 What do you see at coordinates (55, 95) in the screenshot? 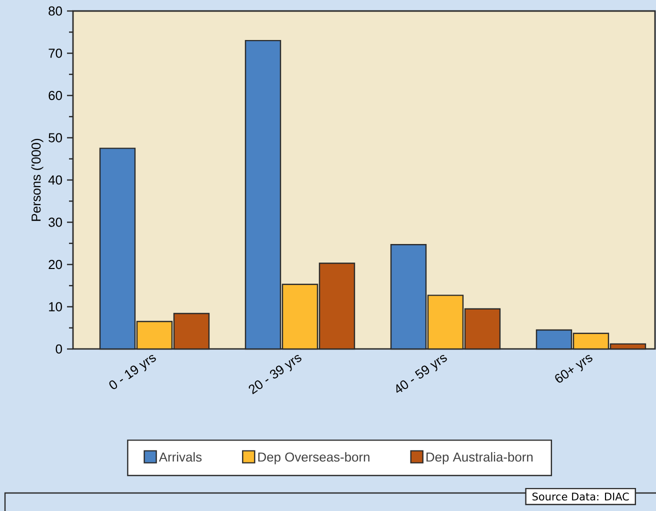
I see `y-tick-label: 60` at bounding box center [55, 95].